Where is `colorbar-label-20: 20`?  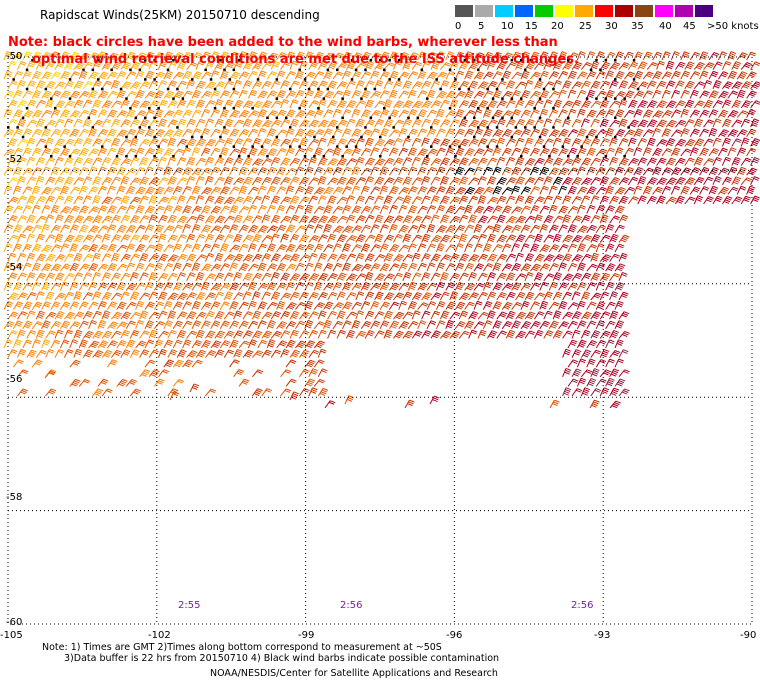 colorbar-label-20: 20 is located at coordinates (557, 26).